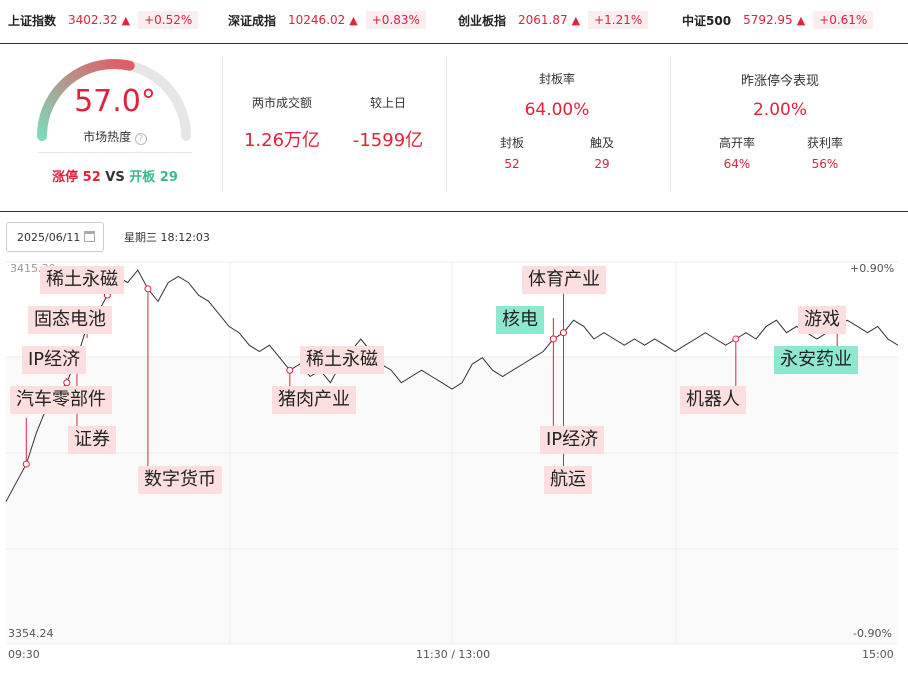  I want to click on ticker-change: +0.52%, so click(168, 20).